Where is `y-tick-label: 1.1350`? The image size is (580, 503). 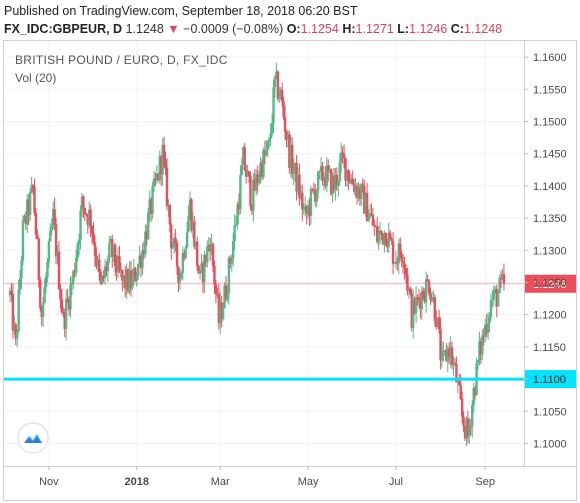 y-tick-label: 1.1350 is located at coordinates (550, 219).